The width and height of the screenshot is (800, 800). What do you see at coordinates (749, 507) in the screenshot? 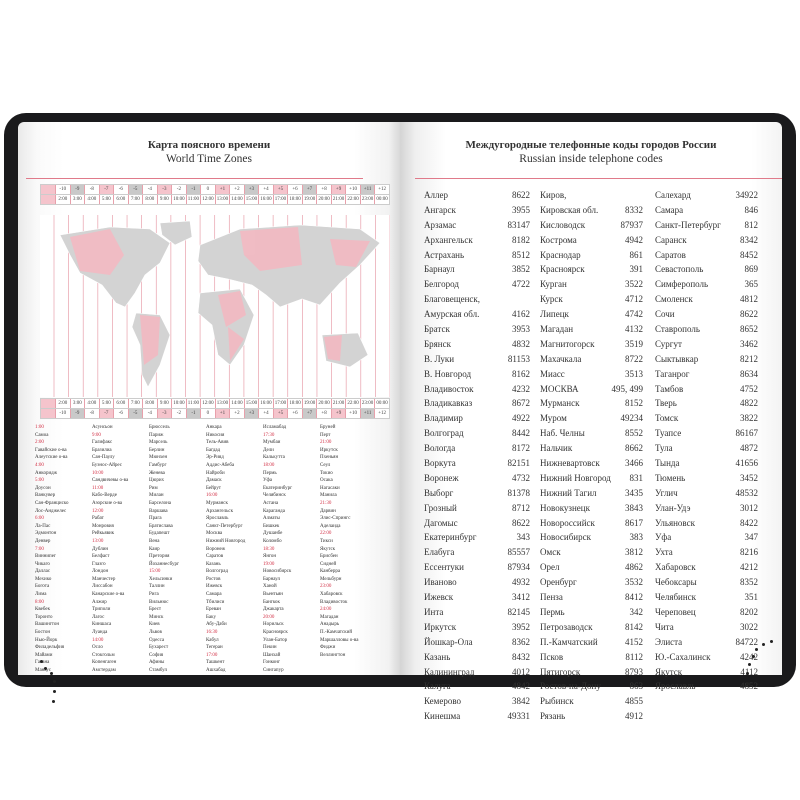
I see `phone-code: 3012` at bounding box center [749, 507].